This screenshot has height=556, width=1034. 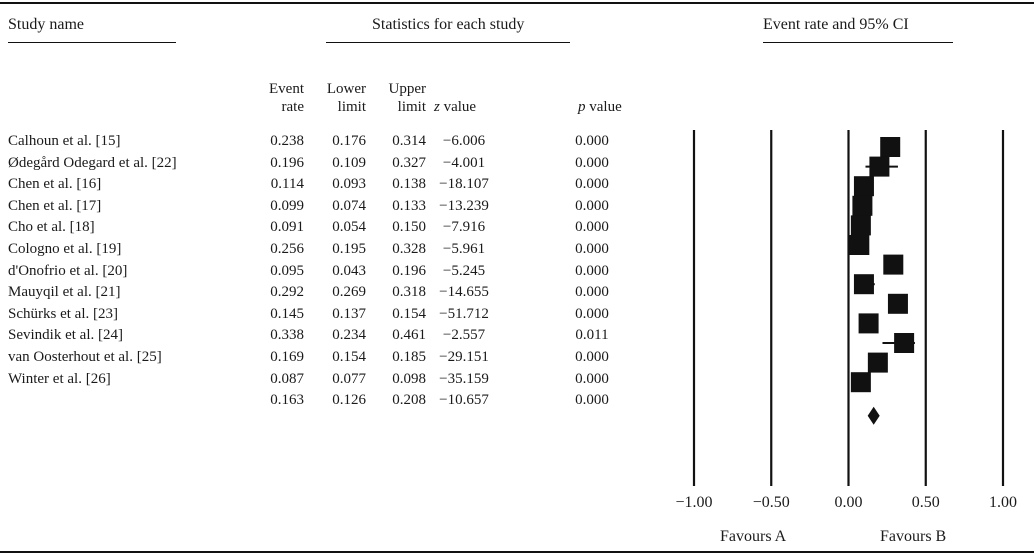 What do you see at coordinates (287, 162) in the screenshot?
I see `cell-event-rate: 0.196` at bounding box center [287, 162].